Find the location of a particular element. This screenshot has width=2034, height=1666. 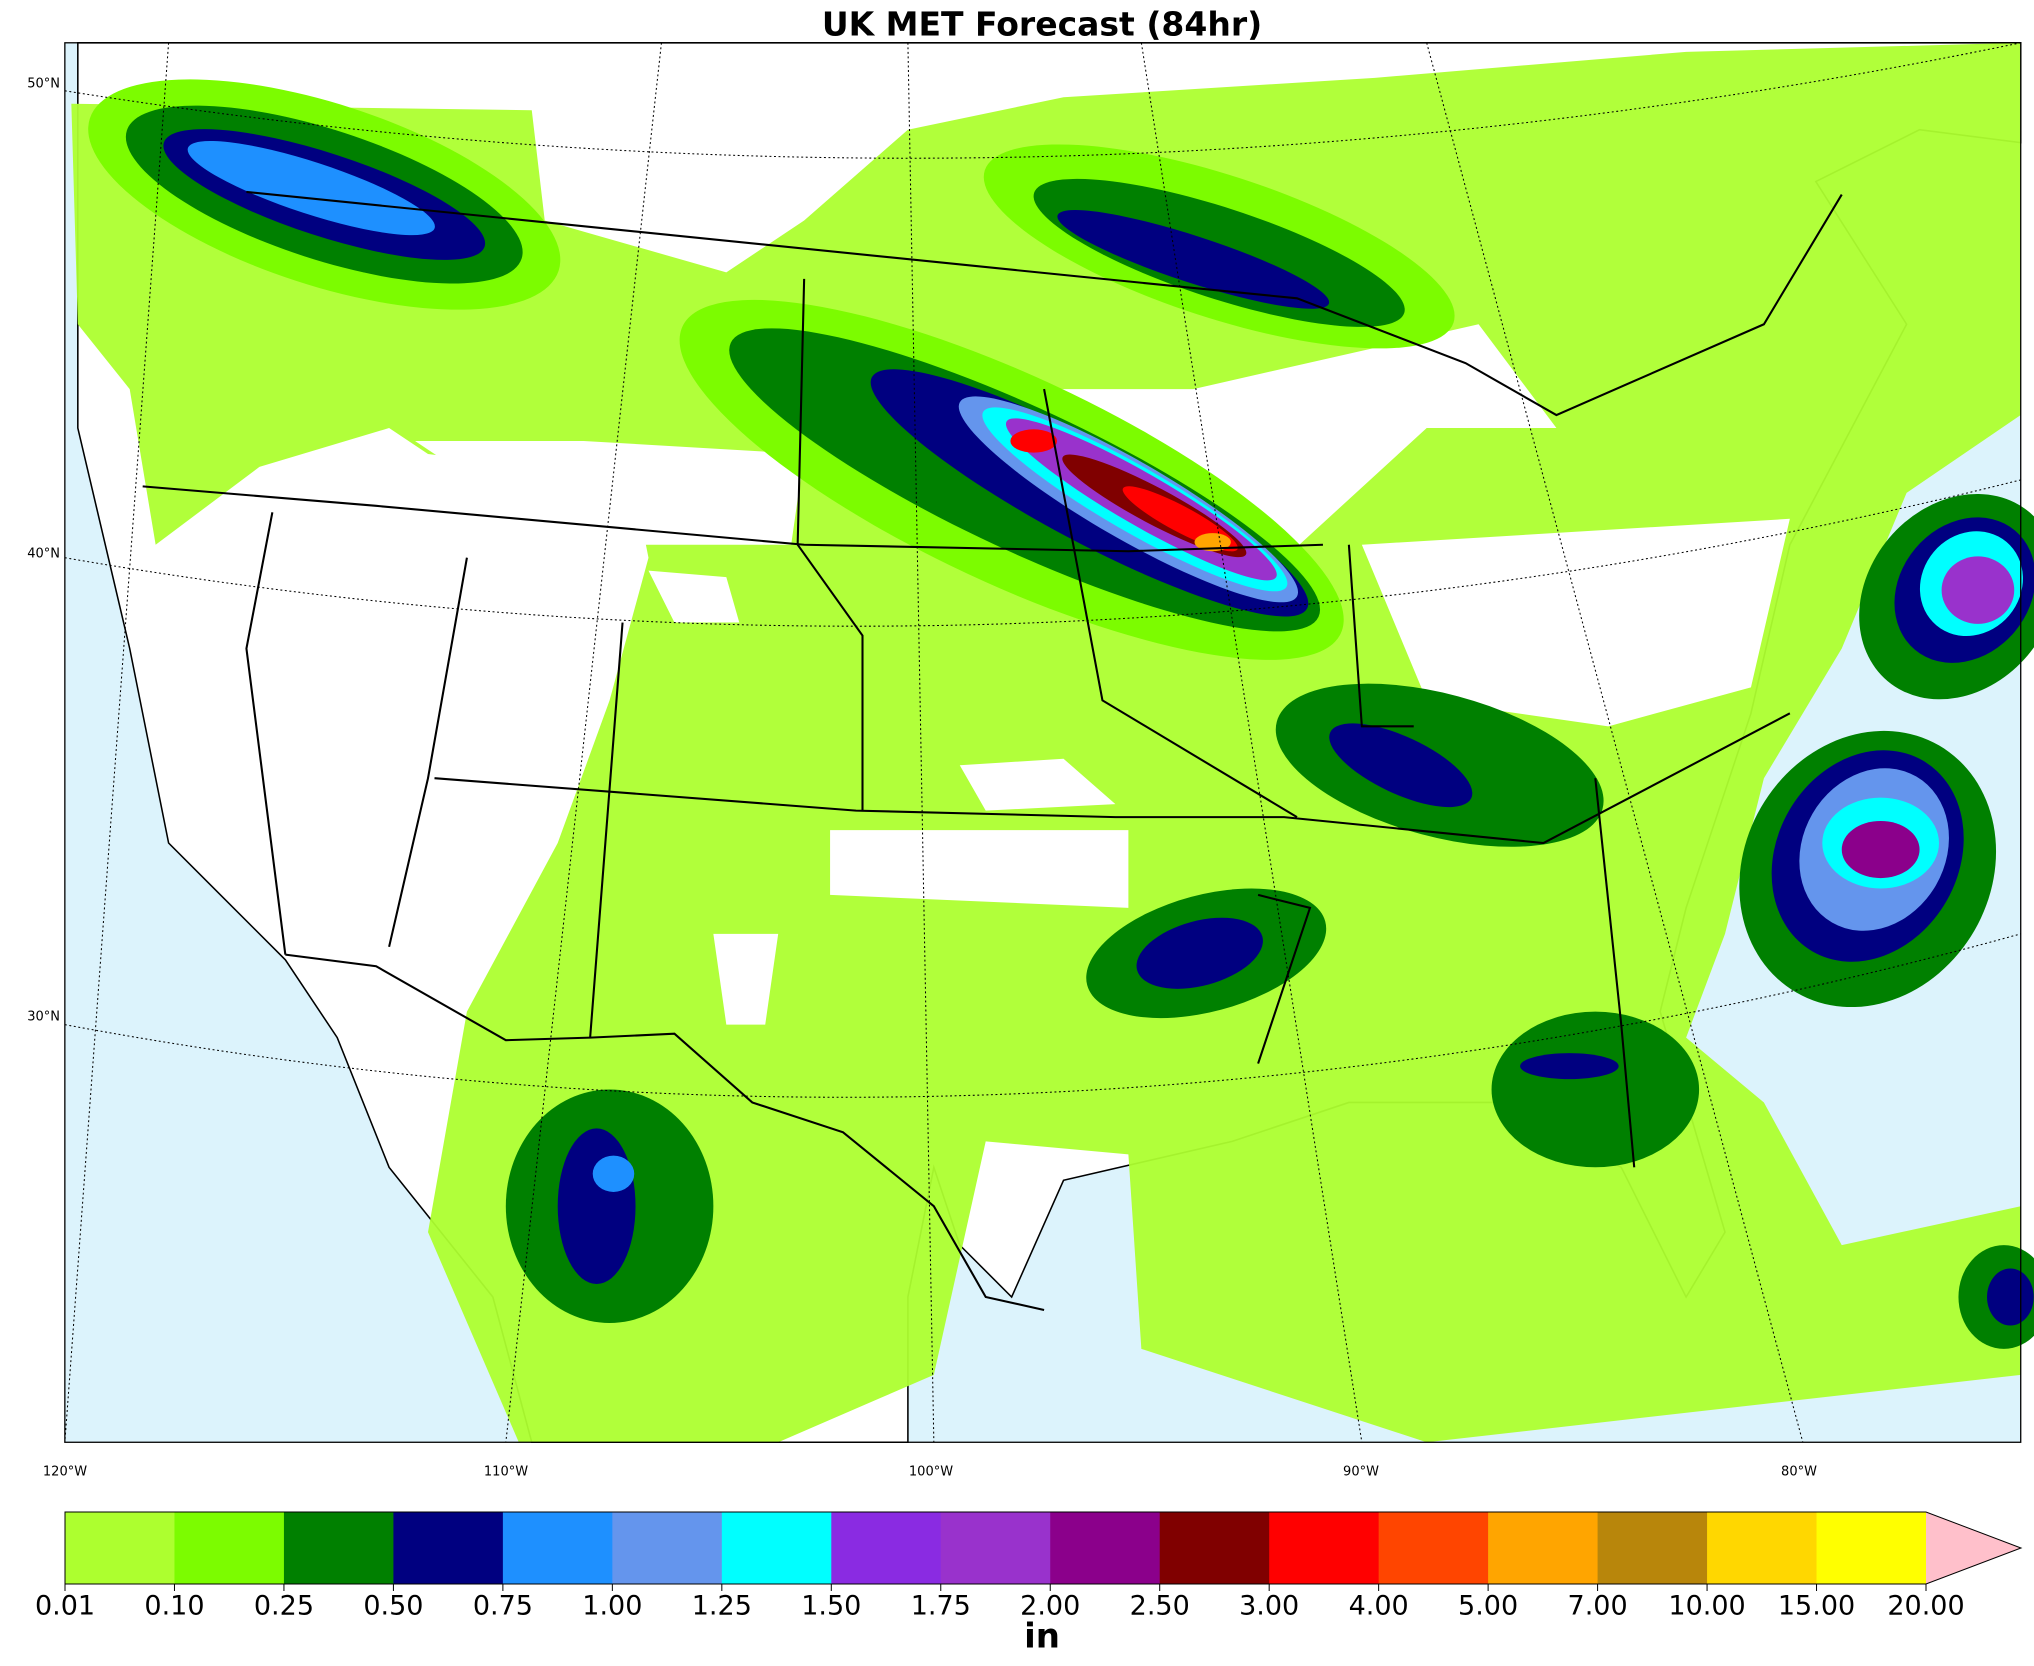

lon-label: 100°W is located at coordinates (931, 1472).